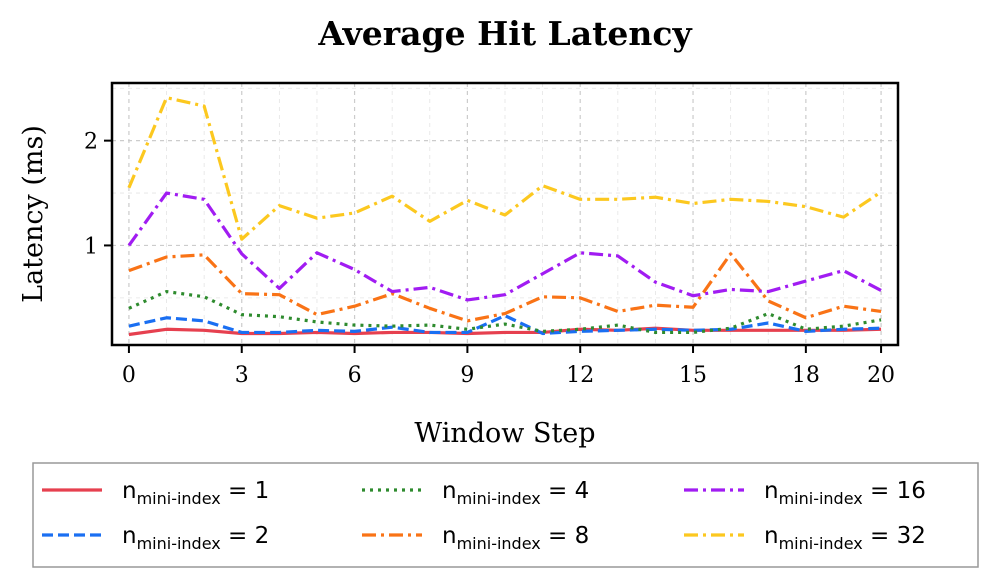 This screenshot has height=584, width=995. I want to click on y-tick-label: 1, so click(91, 246).